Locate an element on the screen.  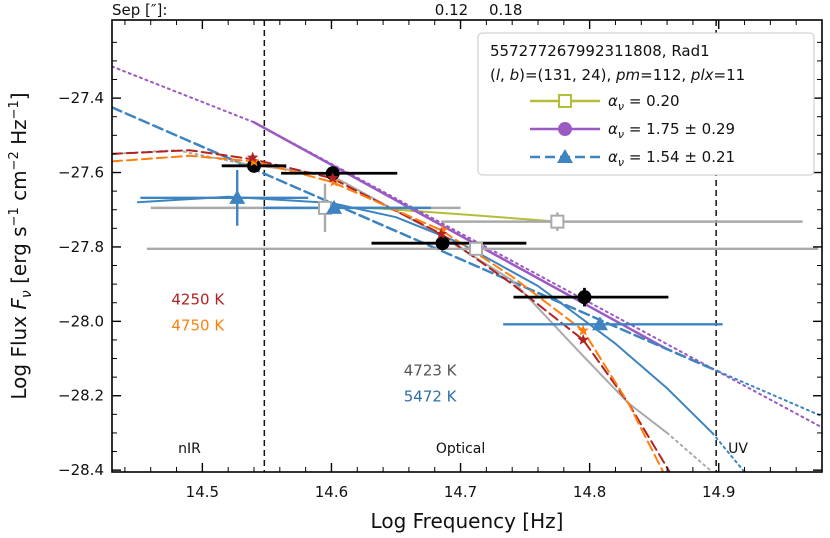
sep-label: Sep [″]: is located at coordinates (139, 10).